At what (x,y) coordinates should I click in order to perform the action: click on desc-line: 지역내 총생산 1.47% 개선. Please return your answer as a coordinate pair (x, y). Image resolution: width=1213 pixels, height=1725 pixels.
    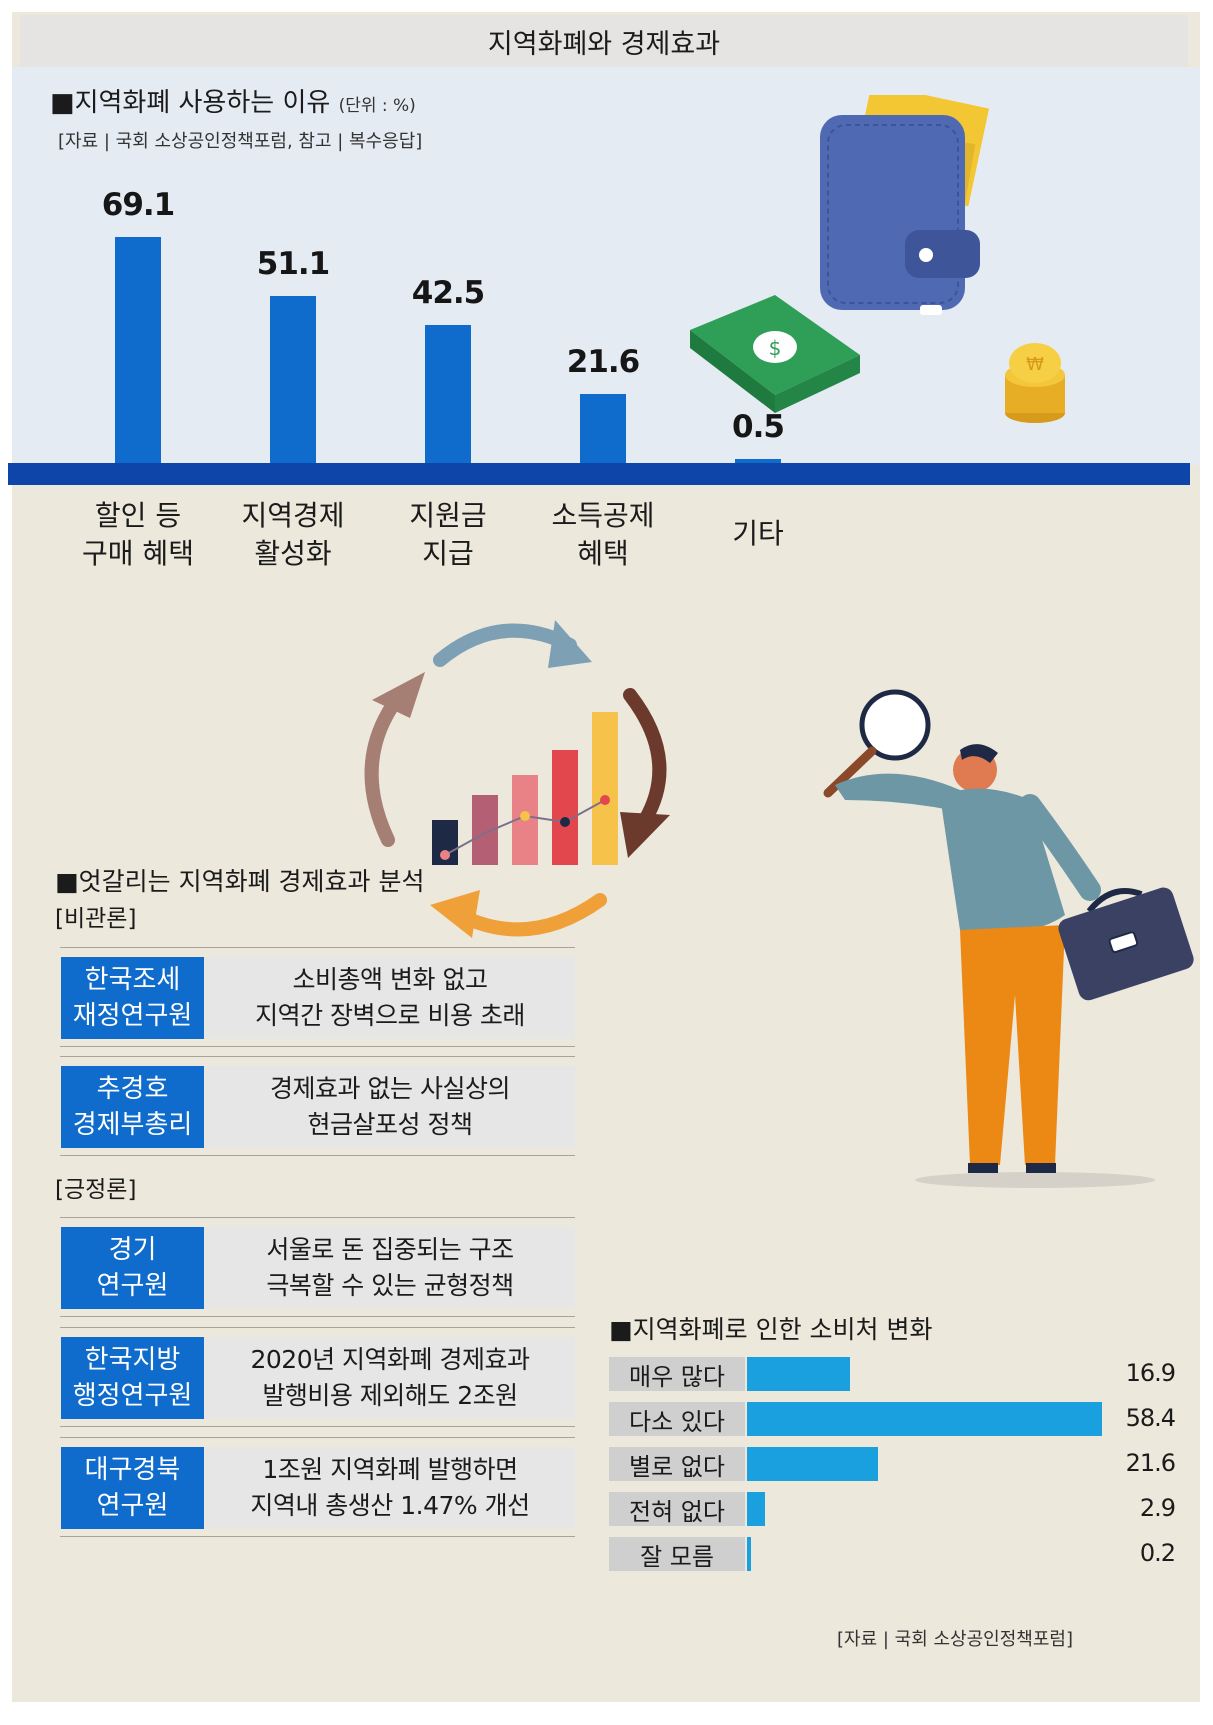
    Looking at the image, I should click on (390, 1505).